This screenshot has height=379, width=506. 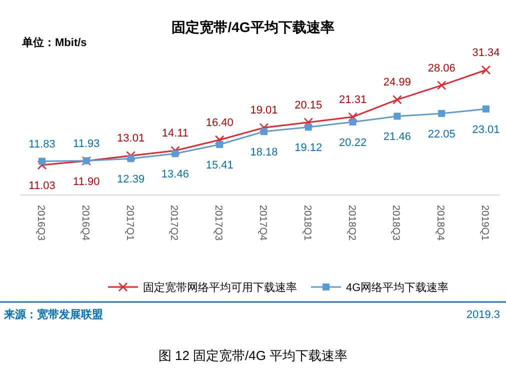 I want to click on legend-label: 4G网络平均下载速率, so click(x=397, y=287).